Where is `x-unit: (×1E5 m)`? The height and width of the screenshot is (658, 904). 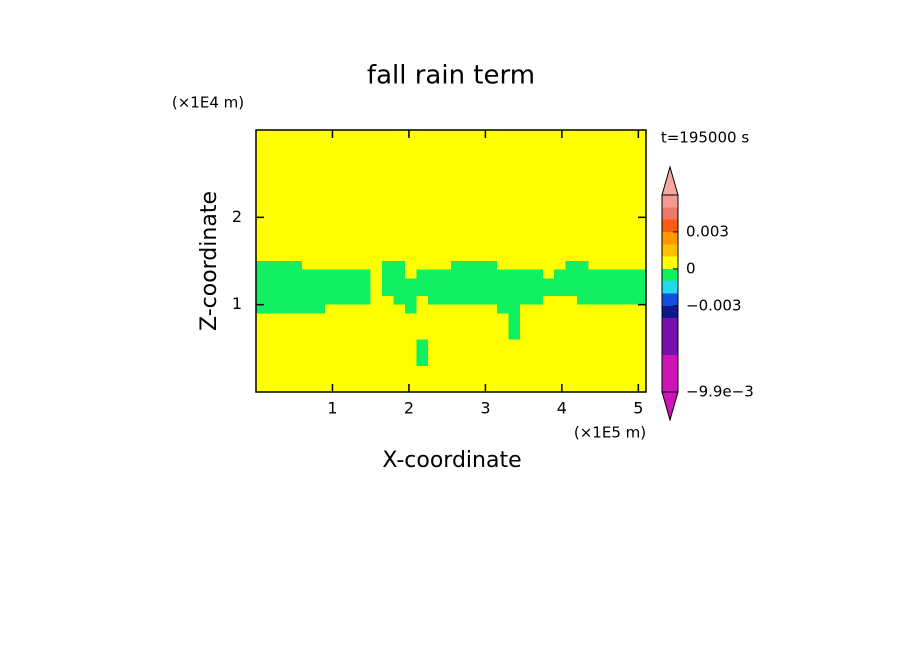 x-unit: (×1E5 m) is located at coordinates (610, 433).